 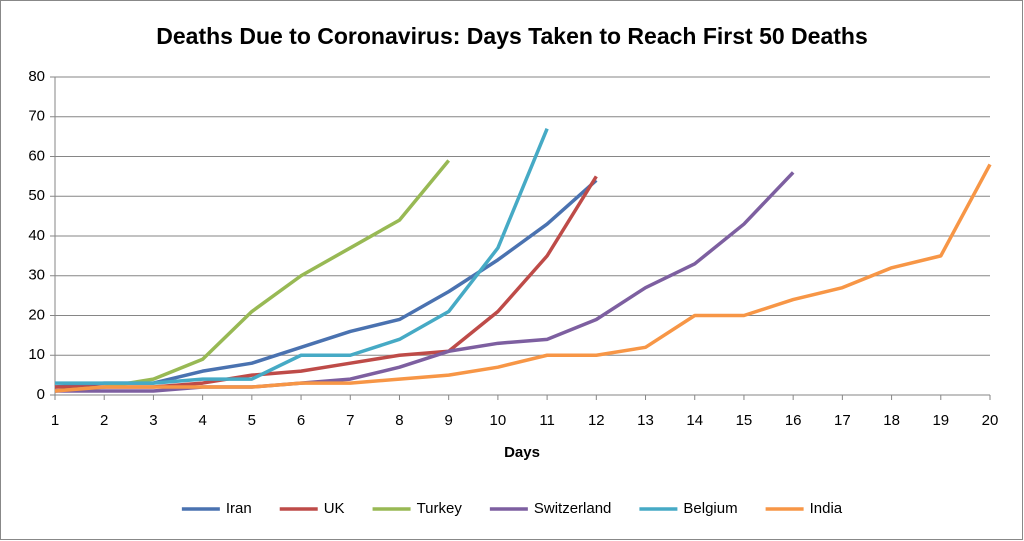 I want to click on x-tick-label: 16, so click(x=793, y=420).